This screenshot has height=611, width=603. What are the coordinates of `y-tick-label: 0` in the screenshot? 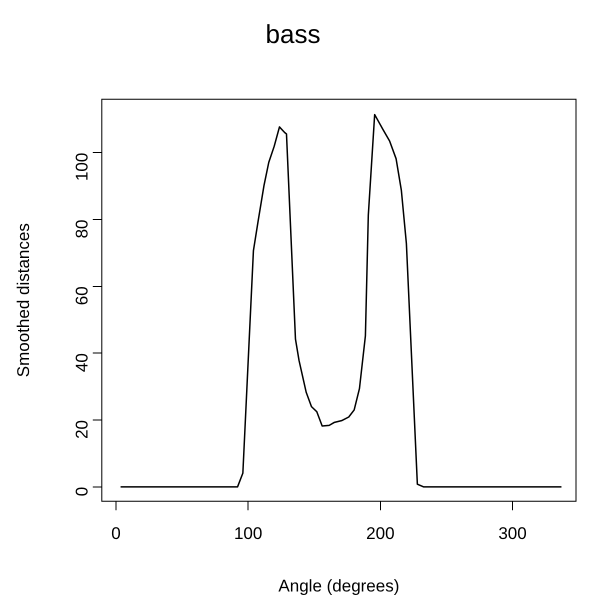 It's located at (82, 491).